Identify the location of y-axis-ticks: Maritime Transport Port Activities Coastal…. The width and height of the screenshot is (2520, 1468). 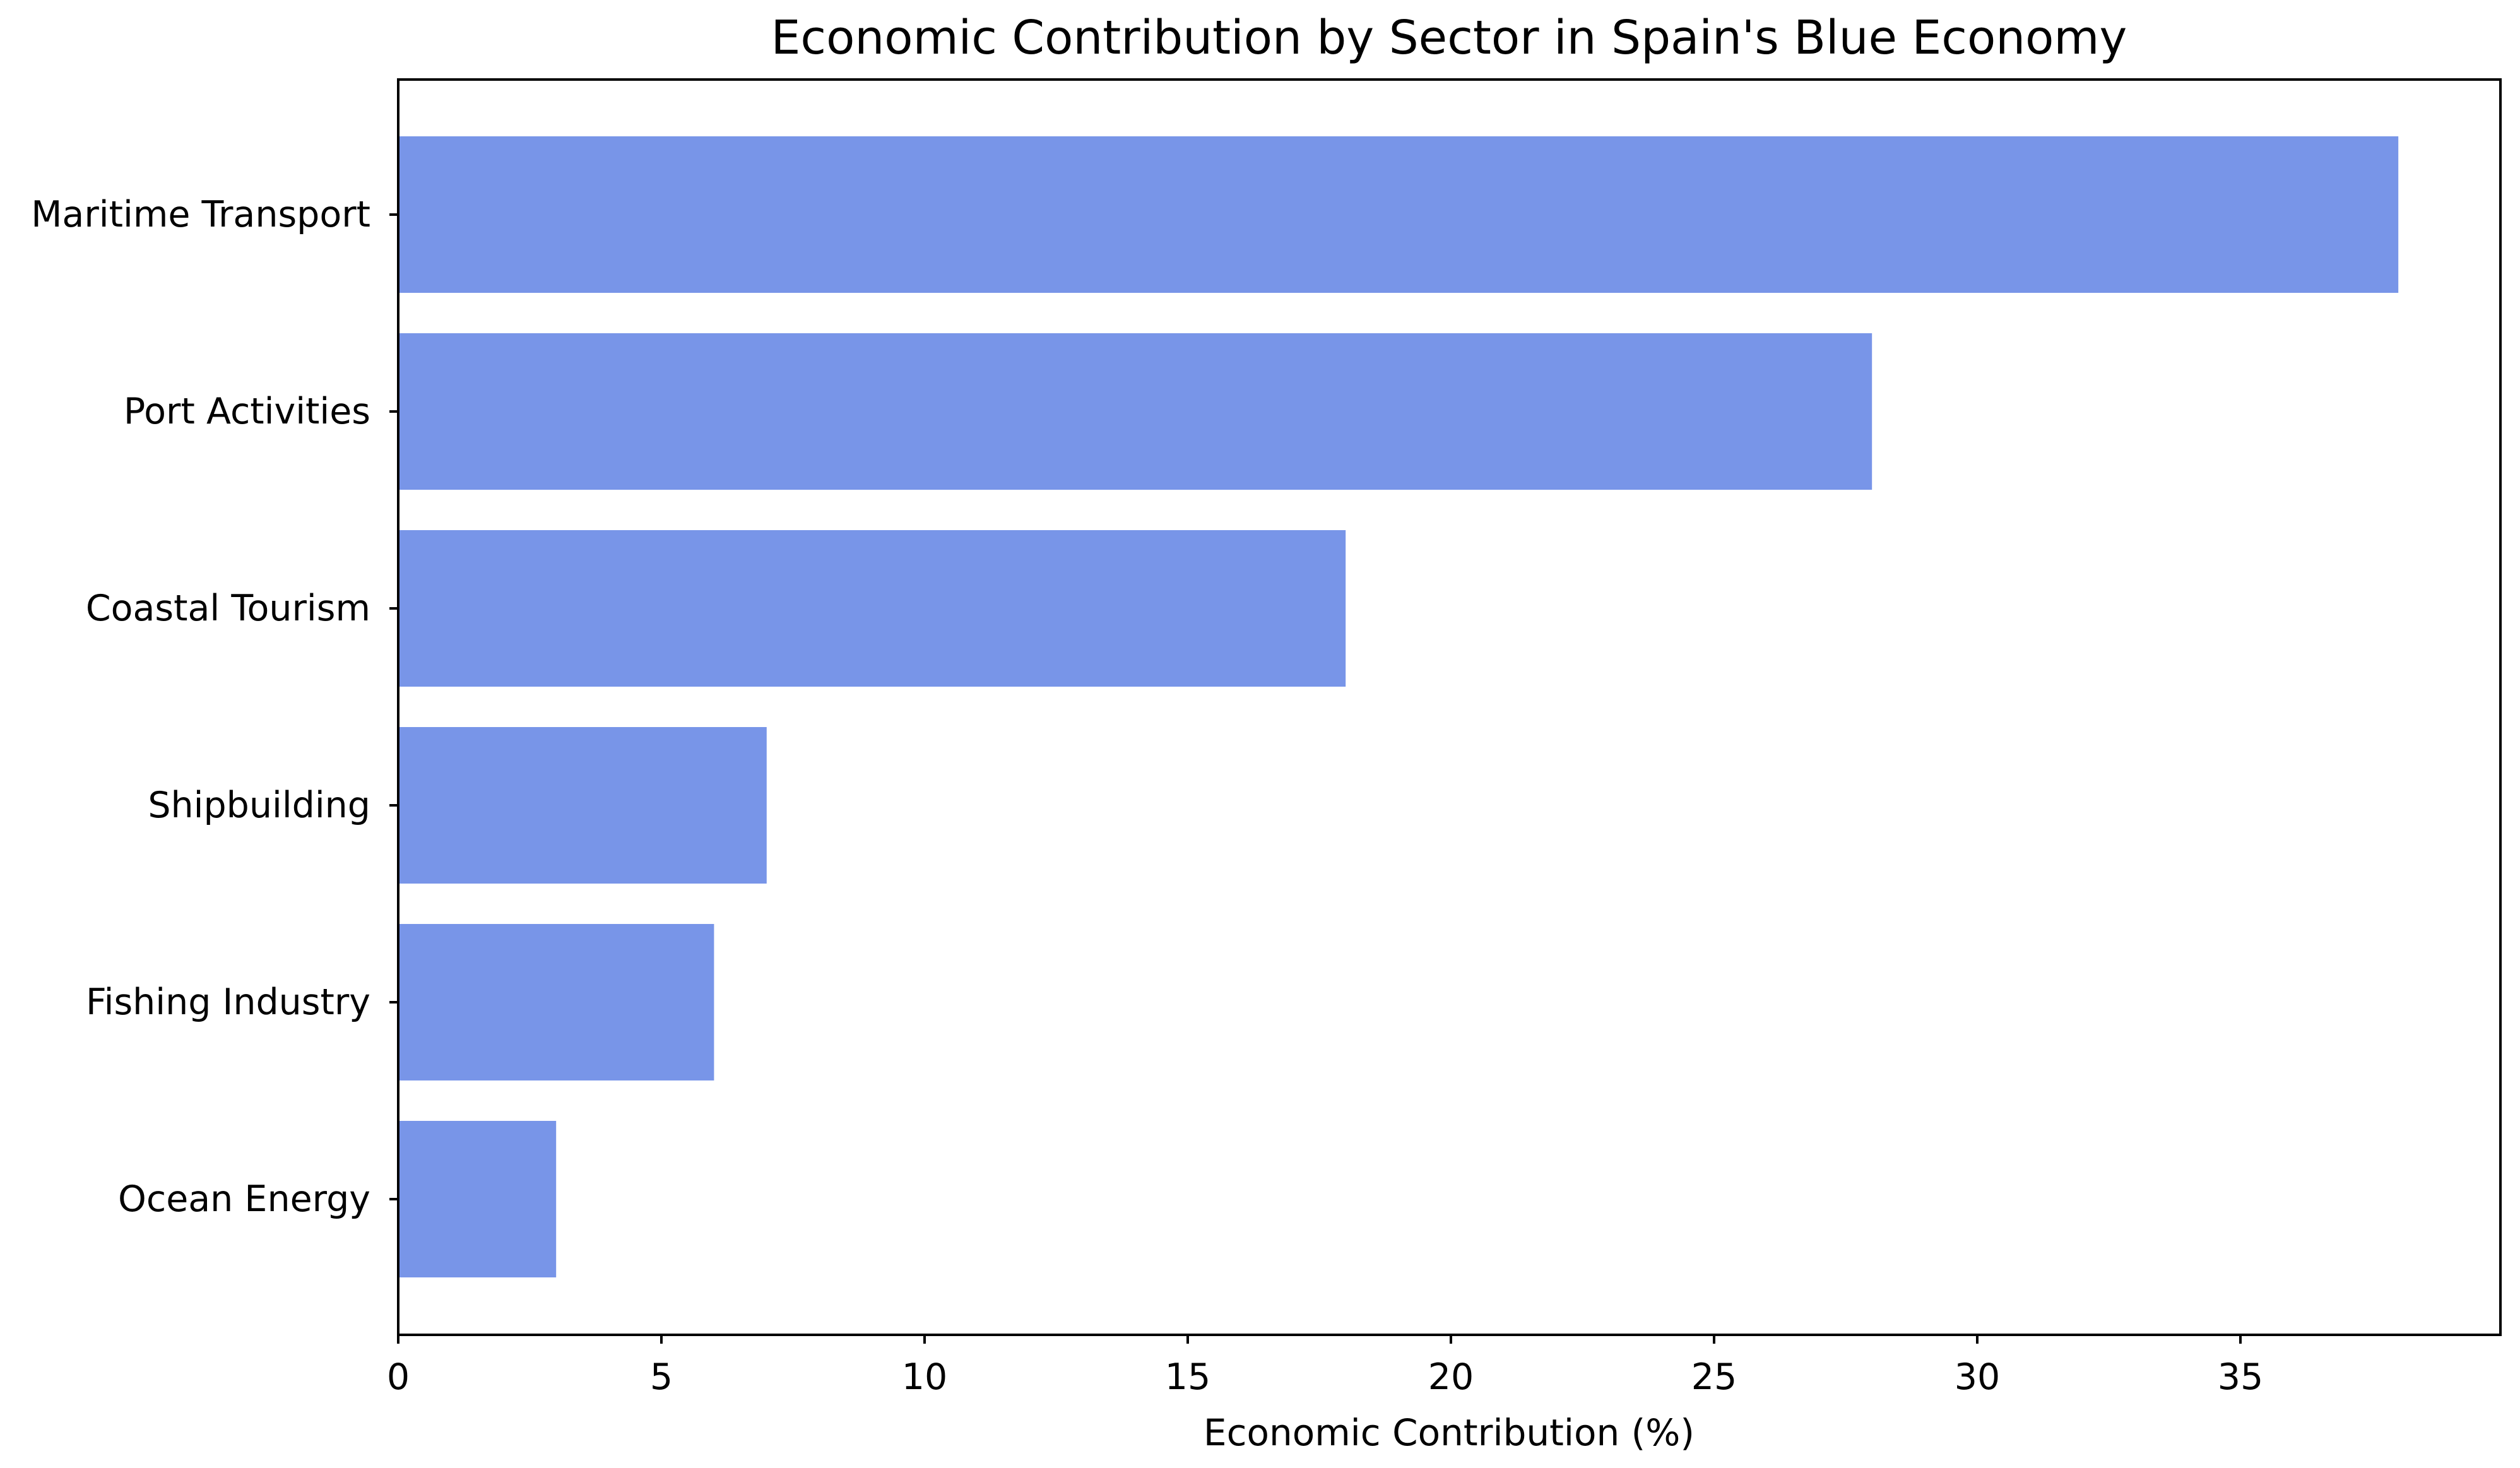
(214, 707).